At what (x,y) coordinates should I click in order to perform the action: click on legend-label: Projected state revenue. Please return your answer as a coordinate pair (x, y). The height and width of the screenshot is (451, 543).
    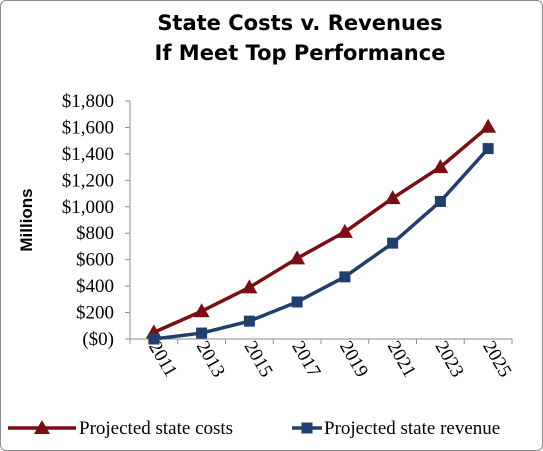
    Looking at the image, I should click on (412, 428).